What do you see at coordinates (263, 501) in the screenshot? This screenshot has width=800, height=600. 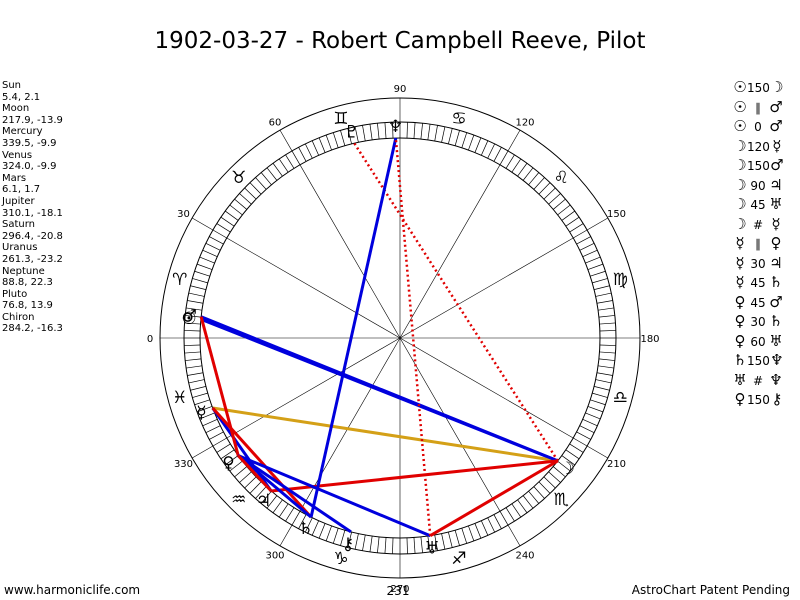 I see `jupiter-glyph-icon: ♃` at bounding box center [263, 501].